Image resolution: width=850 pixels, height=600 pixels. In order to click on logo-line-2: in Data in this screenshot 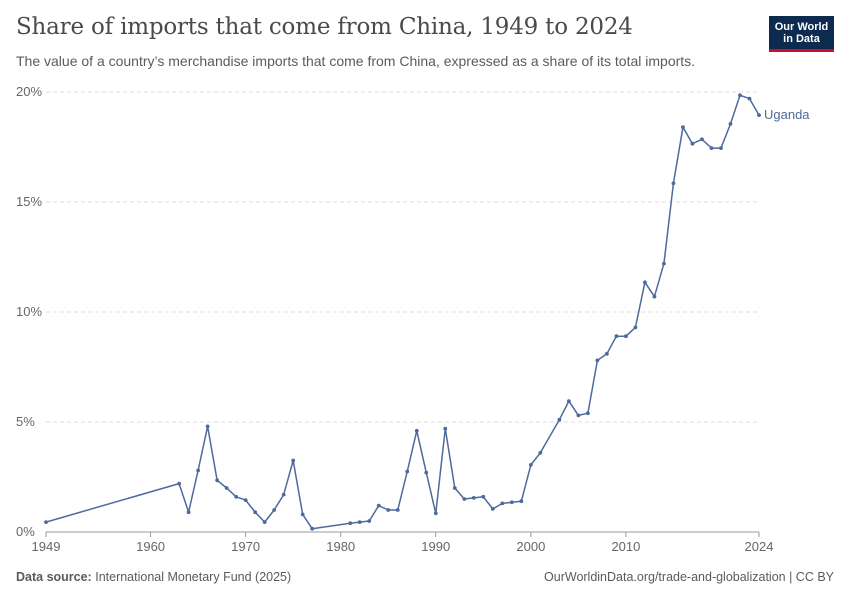, I will do `click(801, 39)`.